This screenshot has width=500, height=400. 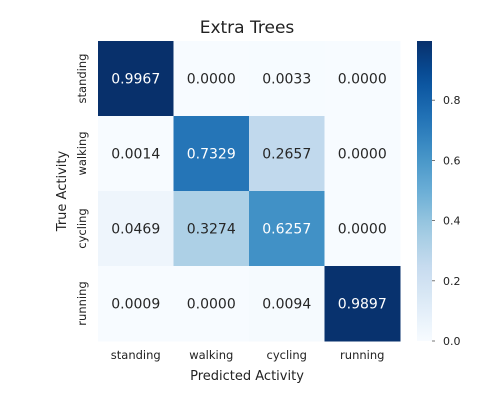 What do you see at coordinates (287, 355) in the screenshot?
I see `x-tick-label: cycling` at bounding box center [287, 355].